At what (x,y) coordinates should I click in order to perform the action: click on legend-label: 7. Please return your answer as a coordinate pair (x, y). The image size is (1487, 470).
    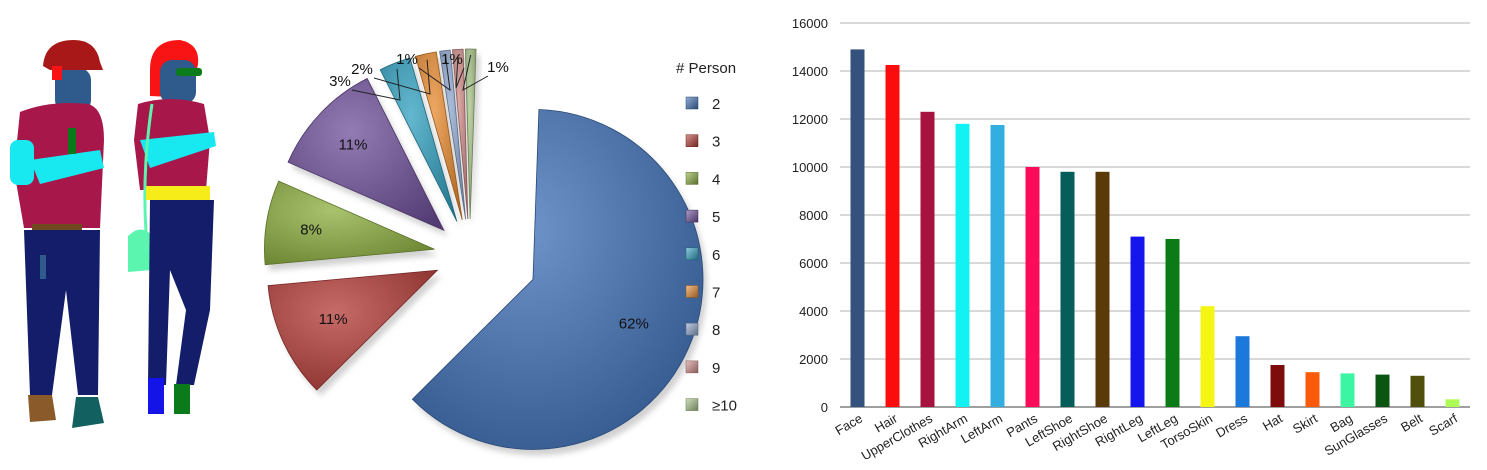
    Looking at the image, I should click on (716, 293).